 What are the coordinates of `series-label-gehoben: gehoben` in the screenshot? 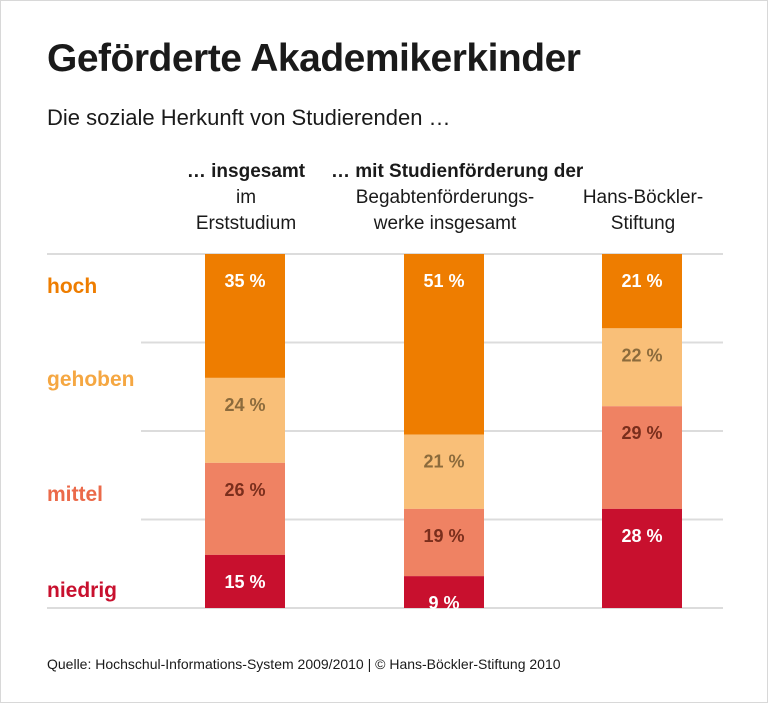 It's located at (91, 379).